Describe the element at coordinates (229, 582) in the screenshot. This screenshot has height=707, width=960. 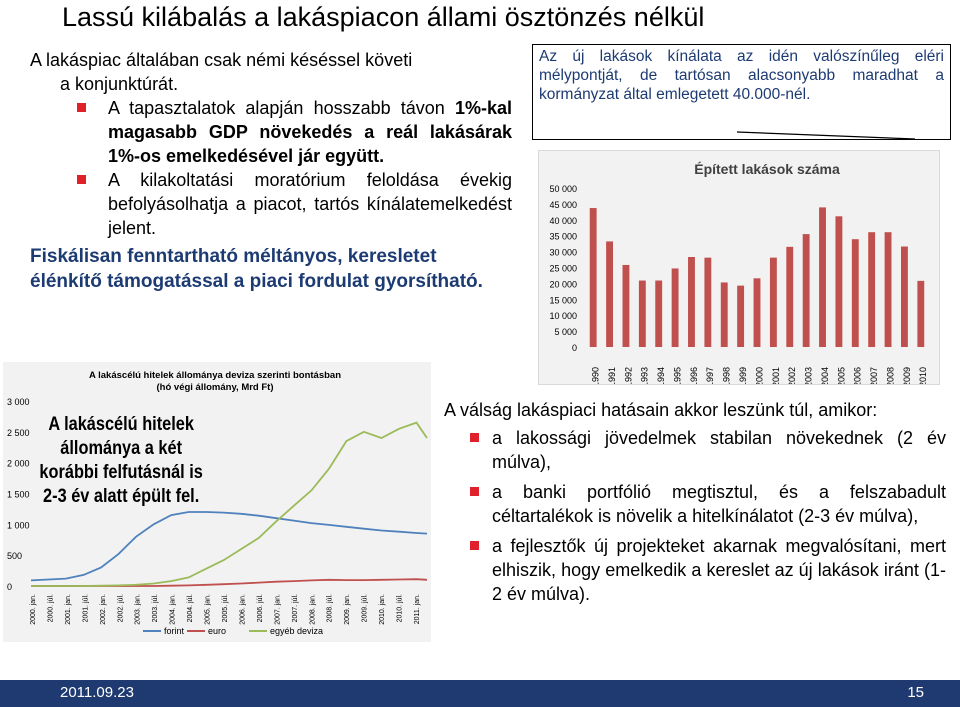
I see `line-series-euro` at that location.